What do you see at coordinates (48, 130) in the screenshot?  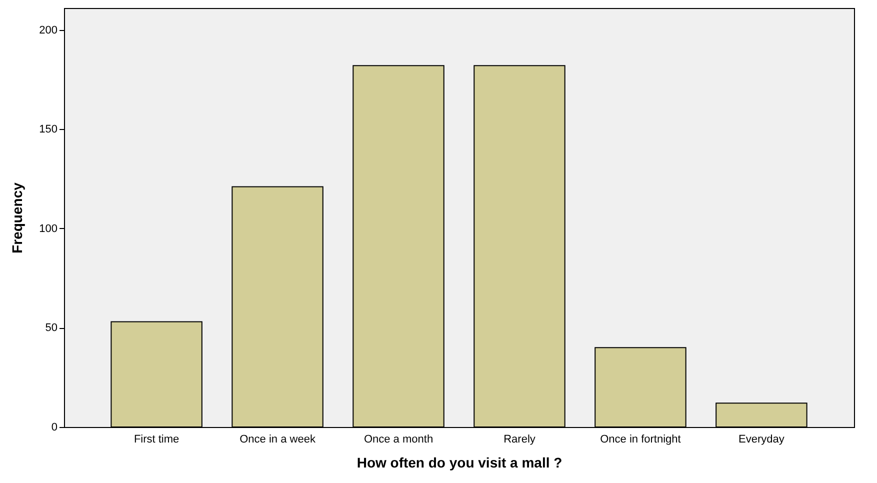 I see `y-tick-label: 150` at bounding box center [48, 130].